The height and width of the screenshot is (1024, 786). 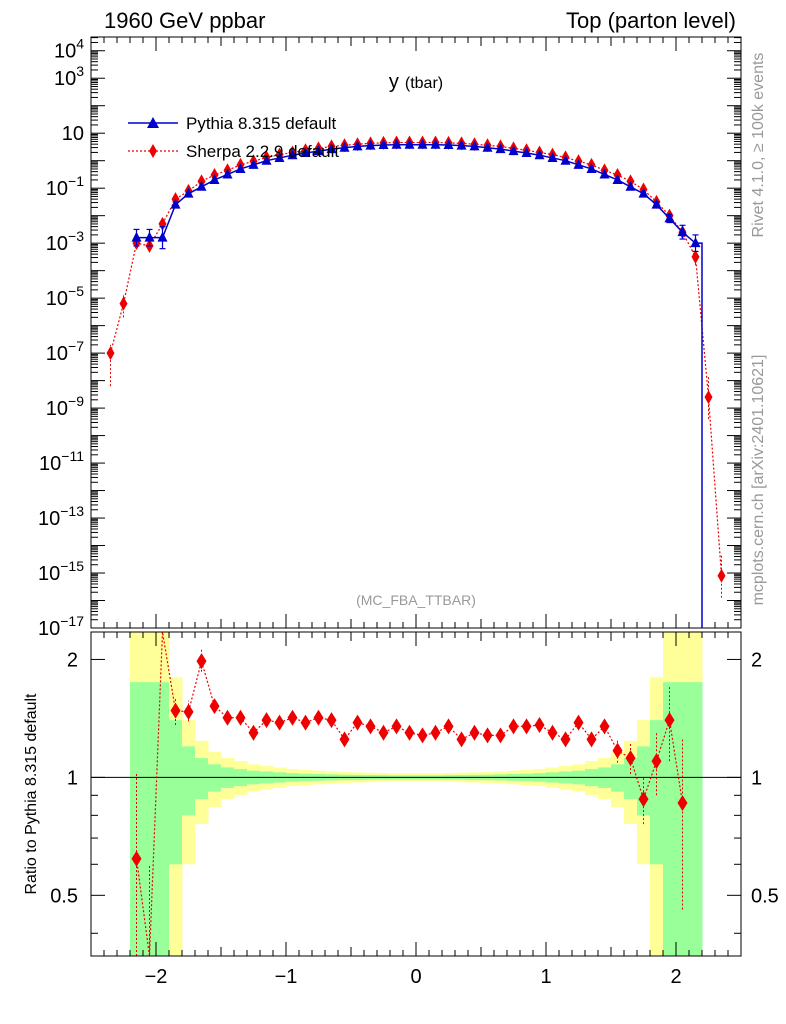 What do you see at coordinates (61, 571) in the screenshot?
I see `main-y-tick-label: 10⁻¹⁵` at bounding box center [61, 571].